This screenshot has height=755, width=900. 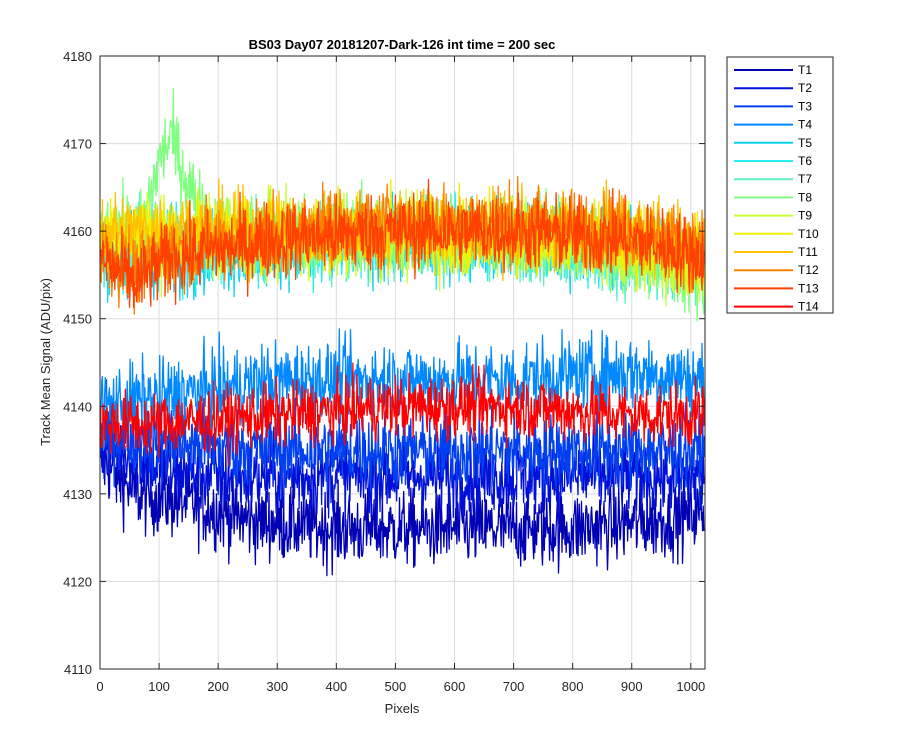 I want to click on y-tick-label: 4150, so click(x=77, y=319).